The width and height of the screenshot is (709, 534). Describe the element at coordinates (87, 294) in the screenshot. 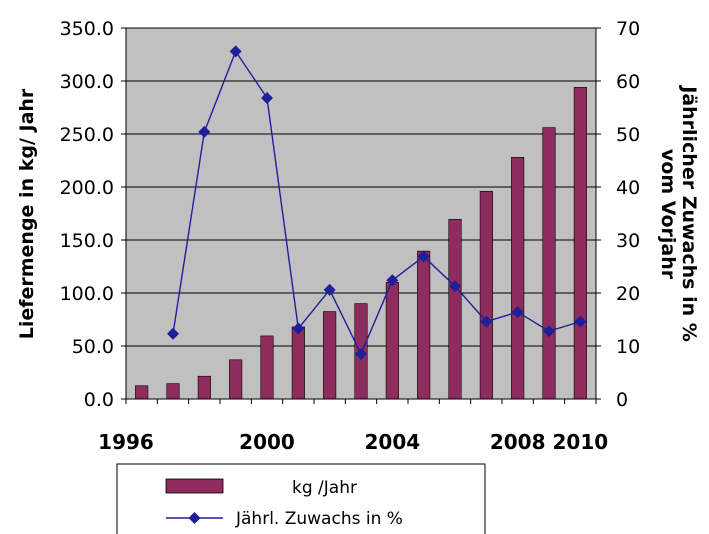

I see `left-tick-label: 100.0` at that location.